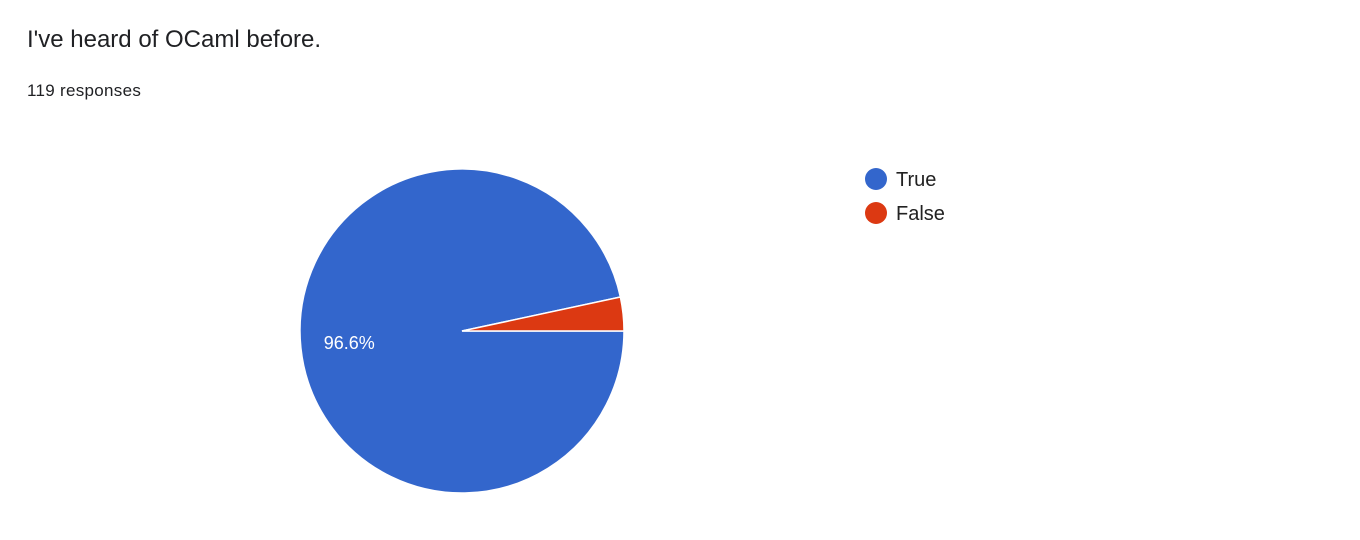 Image resolution: width=1360 pixels, height=540 pixels. Describe the element at coordinates (84, 90) in the screenshot. I see `response-count: 119 responses` at that location.